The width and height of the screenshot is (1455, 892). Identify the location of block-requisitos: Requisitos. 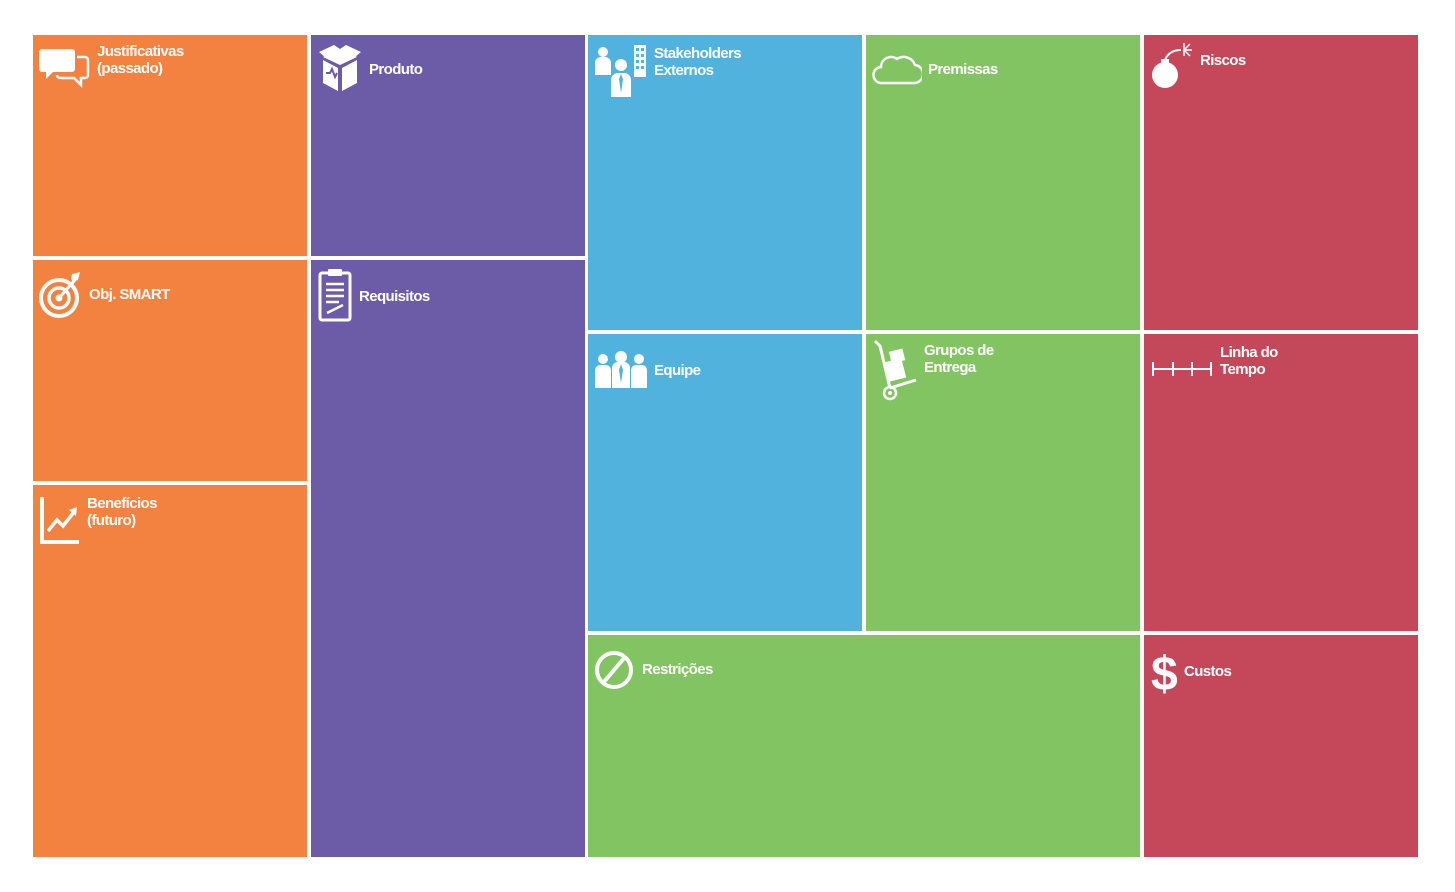
(448, 558).